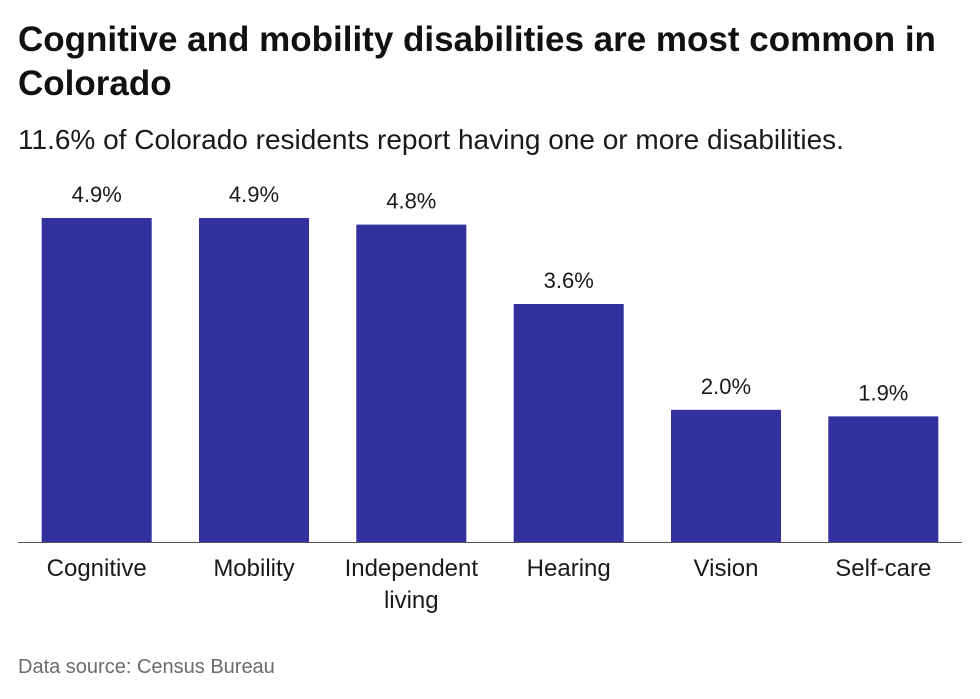 Image resolution: width=980 pixels, height=699 pixels. Describe the element at coordinates (146, 667) in the screenshot. I see `data-source-note: Data source: Census Bureau` at that location.